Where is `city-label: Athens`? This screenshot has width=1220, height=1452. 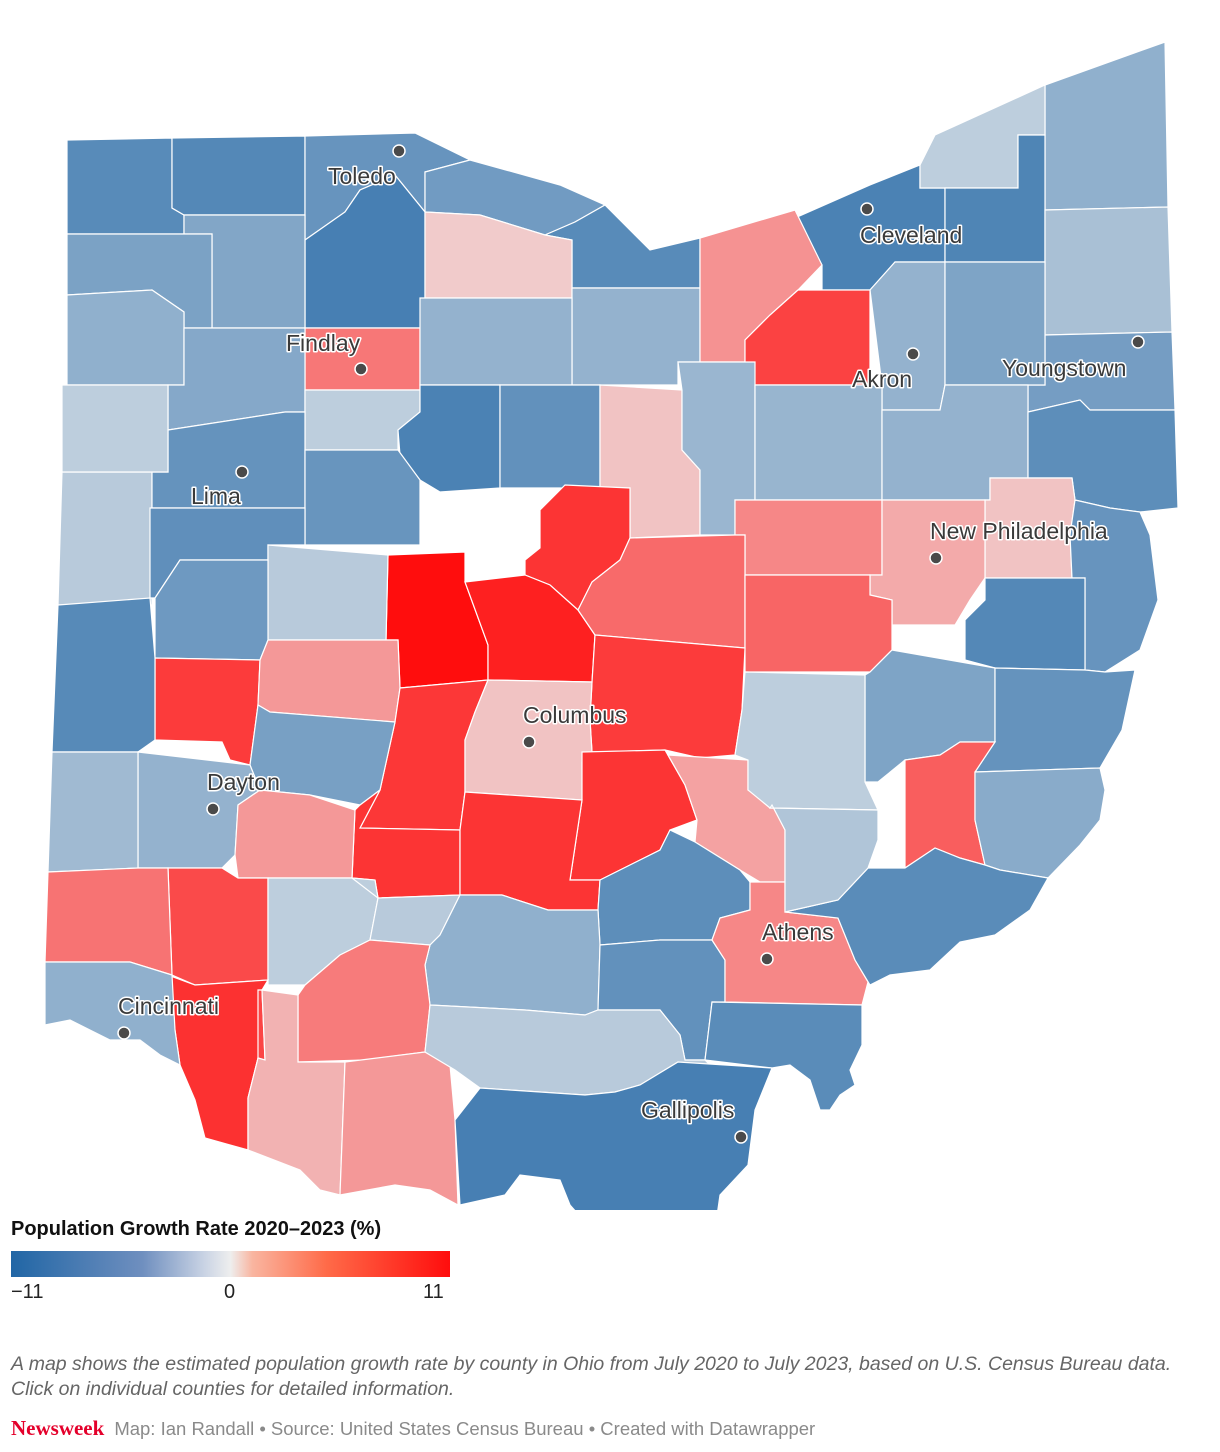
city-label: Athens is located at coordinates (798, 932).